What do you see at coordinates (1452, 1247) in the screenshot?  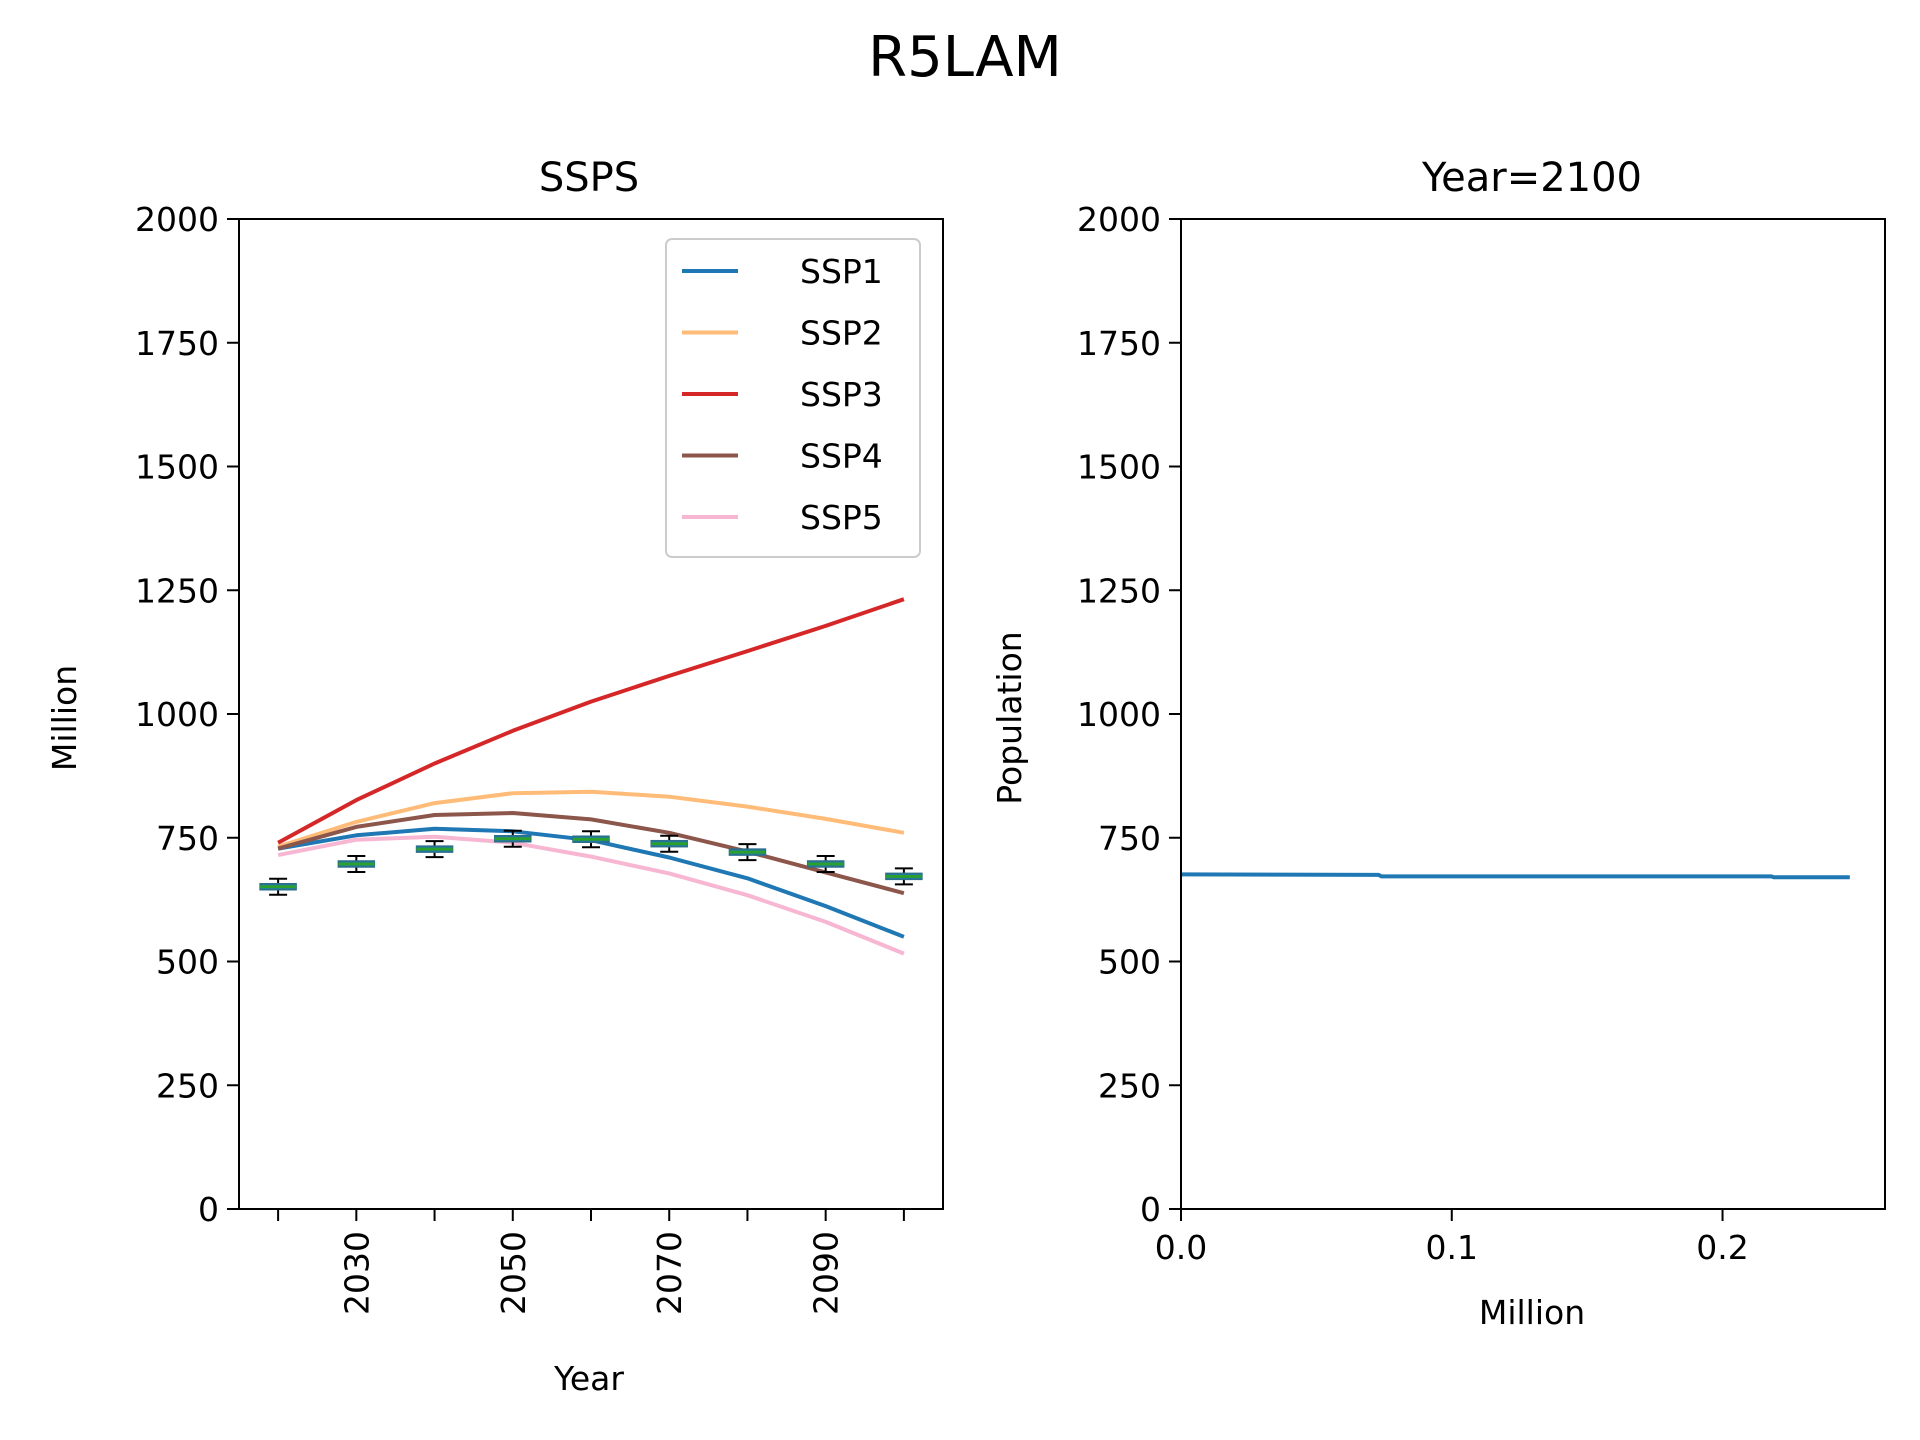 I see `year-2100-x-tick-label: 0.1` at bounding box center [1452, 1247].